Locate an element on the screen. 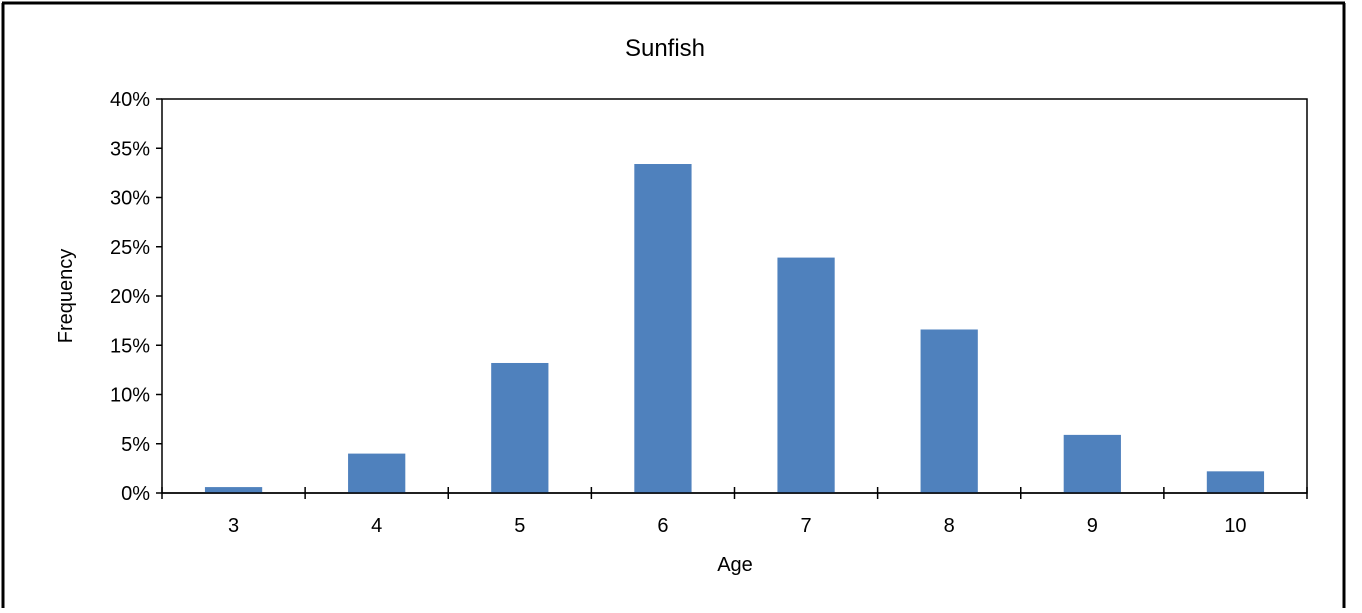 This screenshot has width=1362, height=613. x-tick-label: 8 is located at coordinates (949, 526).